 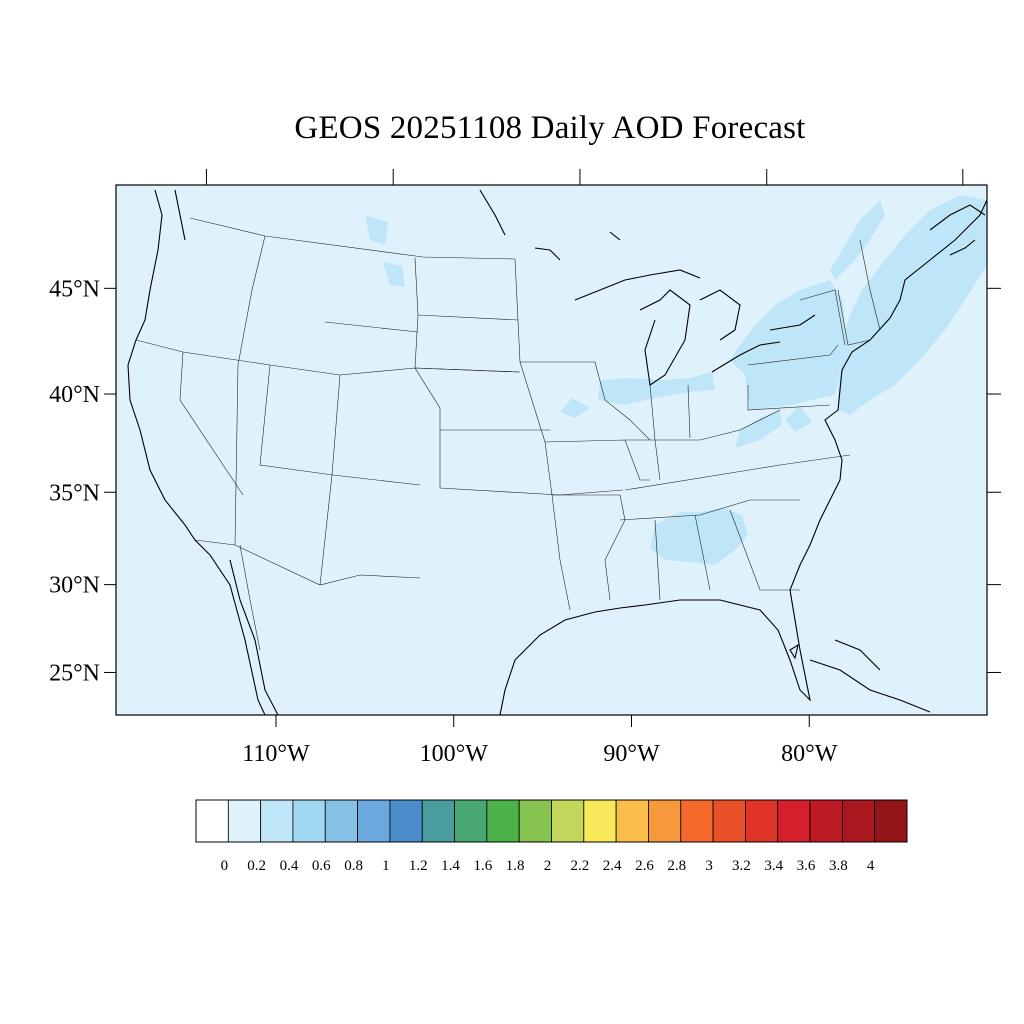 I want to click on colorbar-tick-label: 1.8, so click(x=515, y=866).